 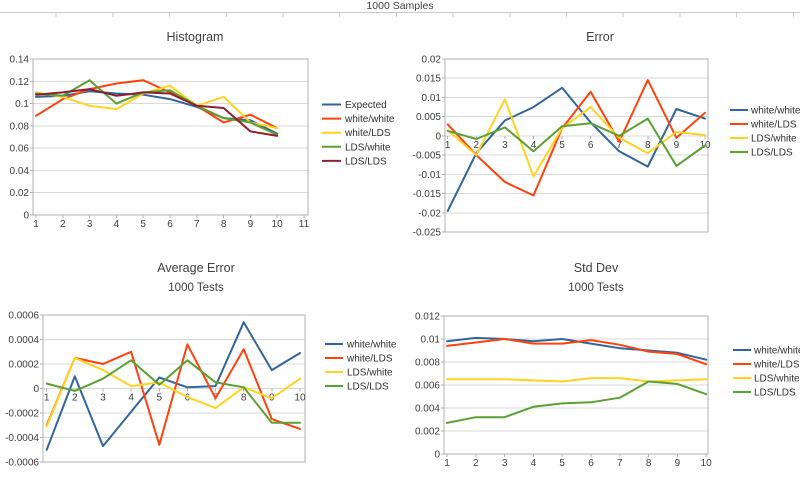 What do you see at coordinates (427, 363) in the screenshot?
I see `y-axis-label: 0.008` at bounding box center [427, 363].